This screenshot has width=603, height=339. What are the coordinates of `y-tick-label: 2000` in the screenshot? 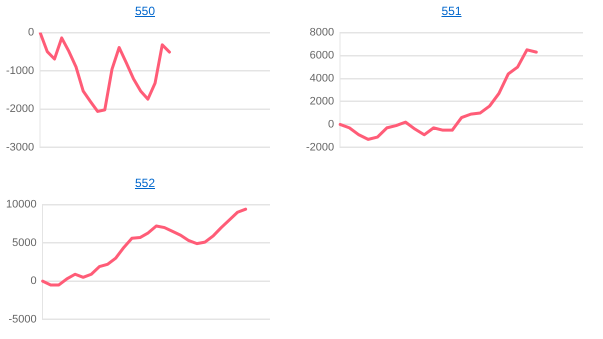 It's located at (322, 102).